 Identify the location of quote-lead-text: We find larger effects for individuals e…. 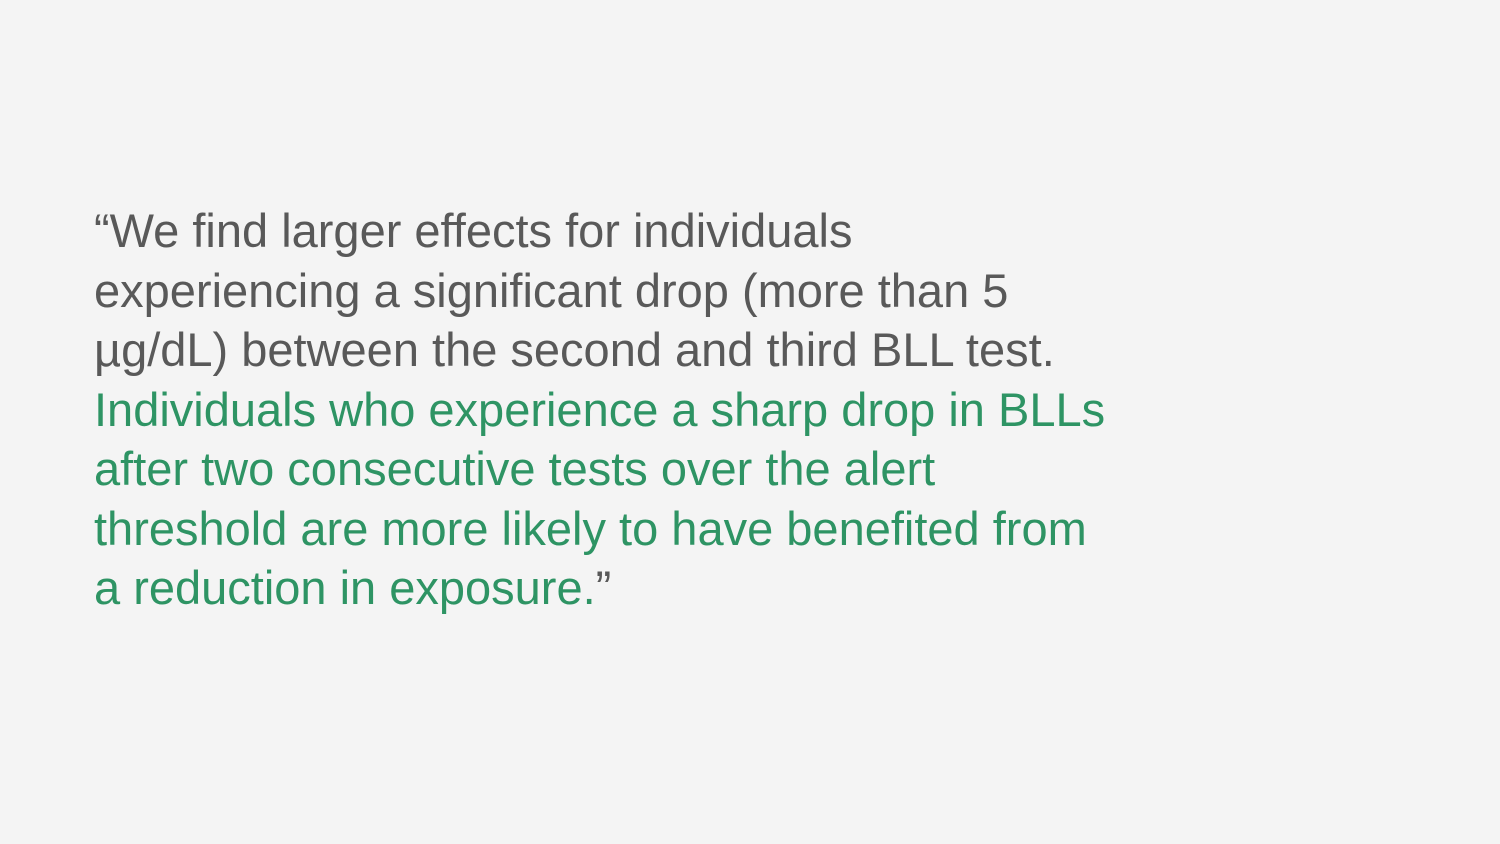
(574, 290).